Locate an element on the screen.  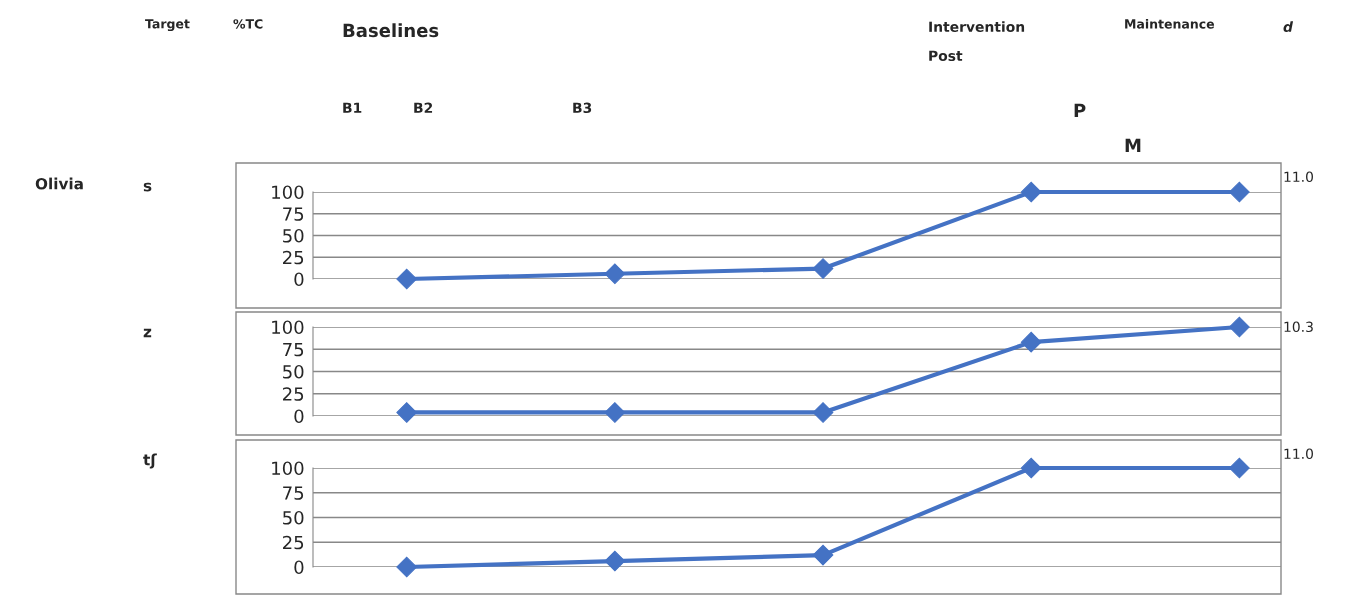
text: tʃ is located at coordinates (150, 461).